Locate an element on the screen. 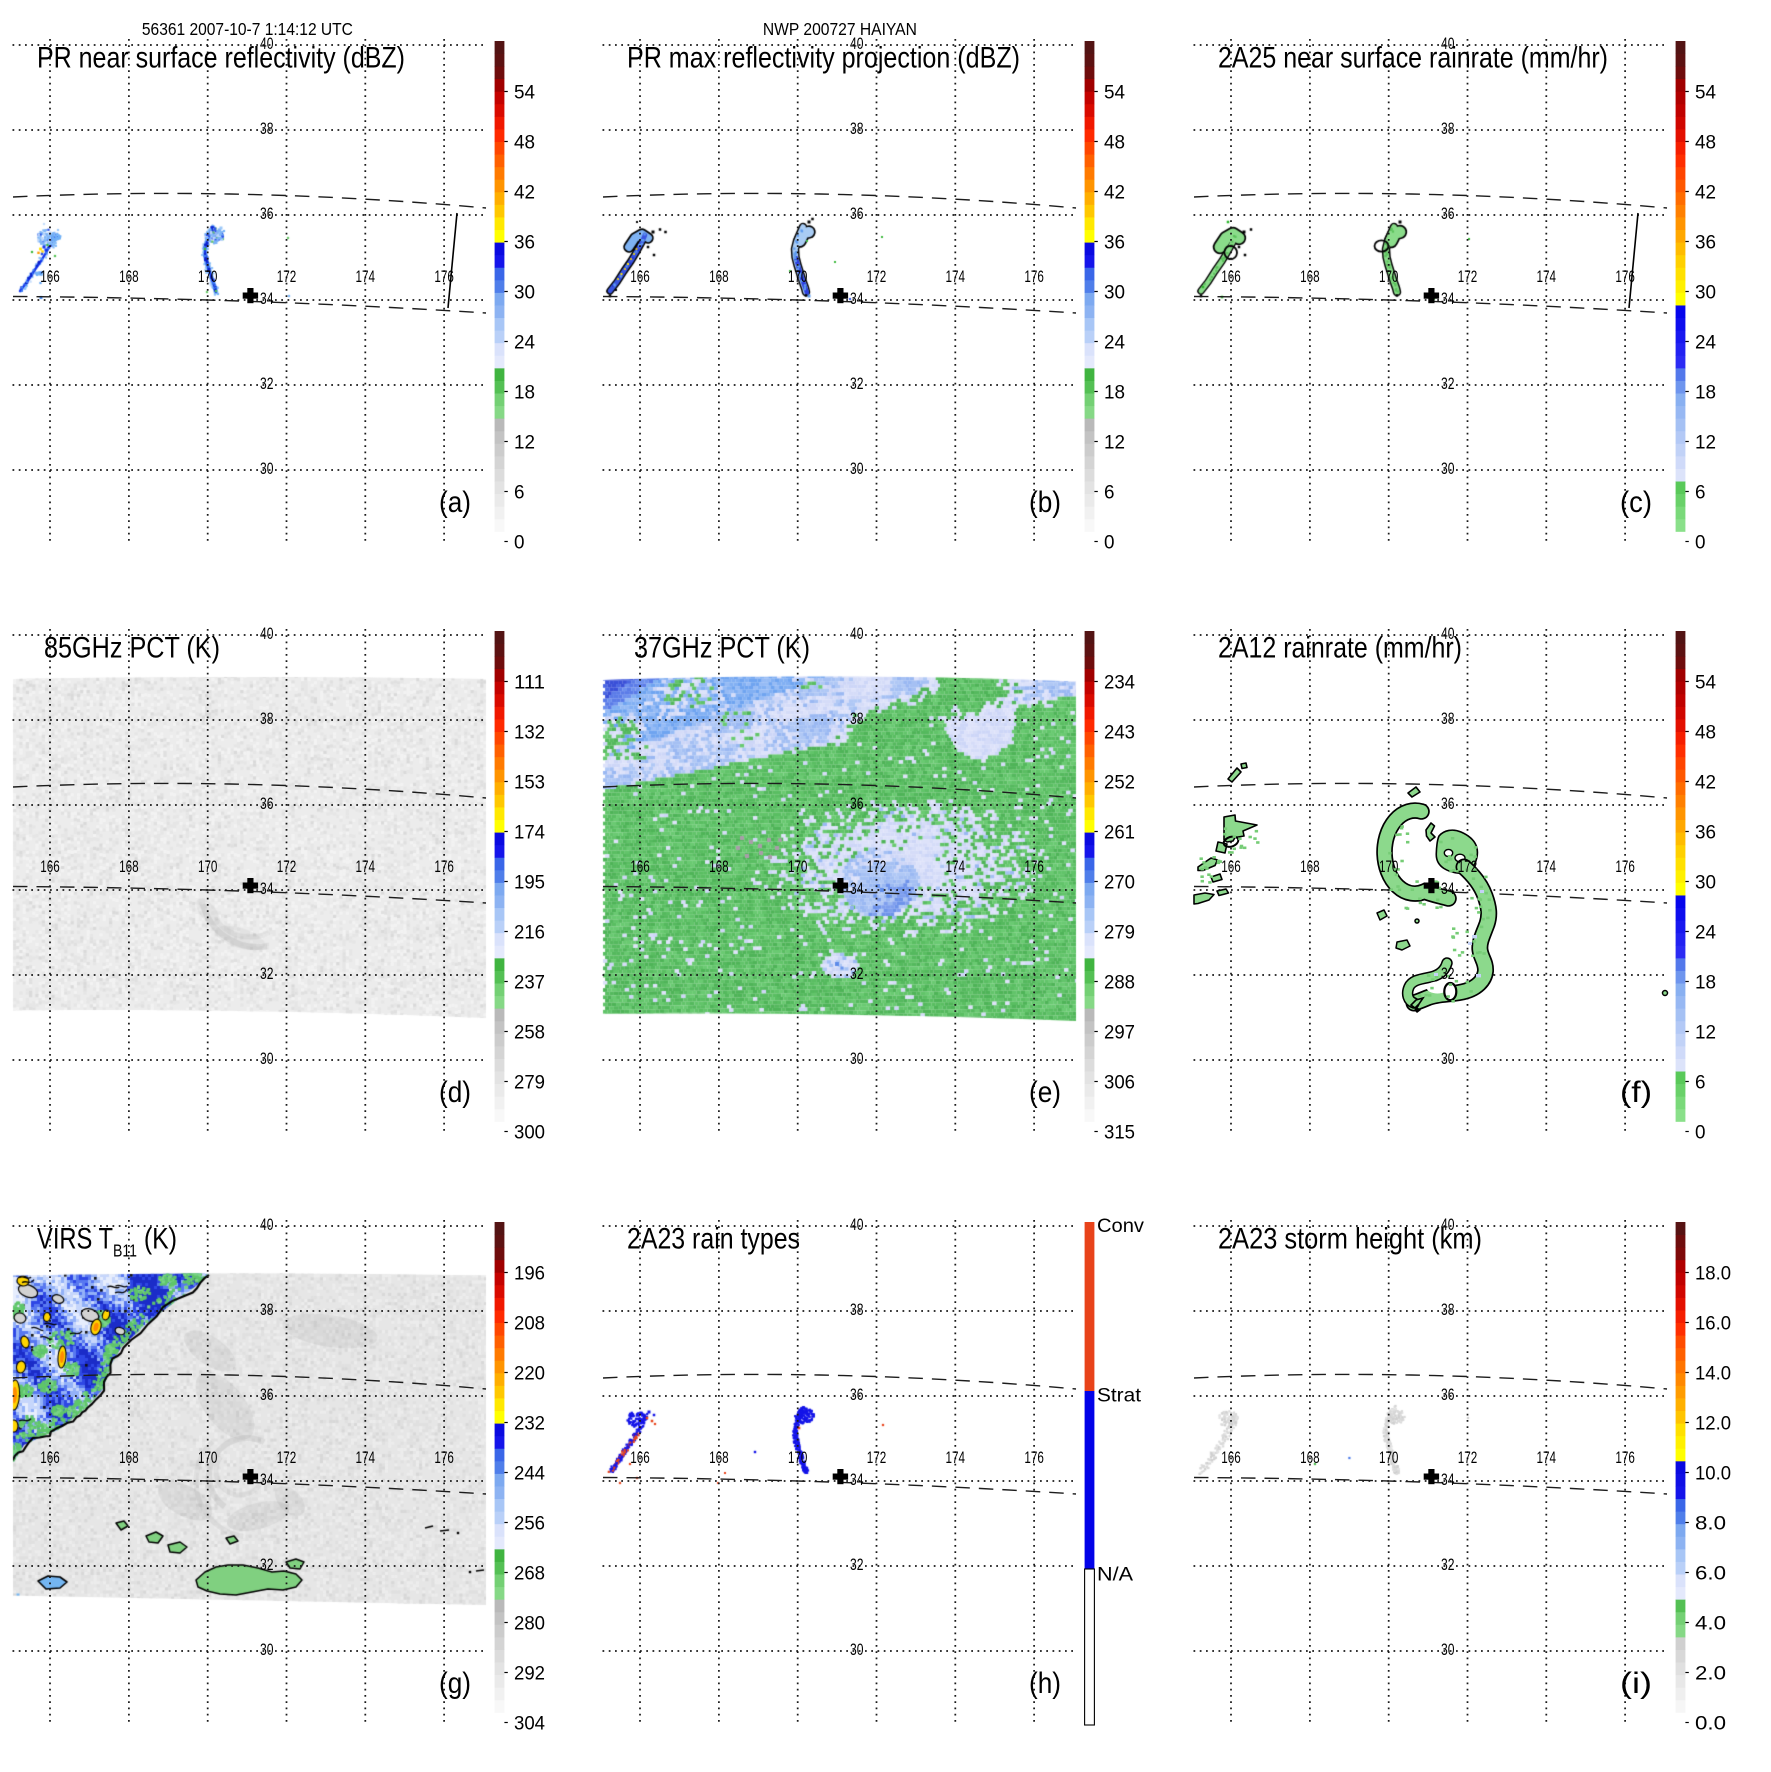 The width and height of the screenshot is (1771, 1772). svg-text: 18.0 is located at coordinates (1713, 1274).